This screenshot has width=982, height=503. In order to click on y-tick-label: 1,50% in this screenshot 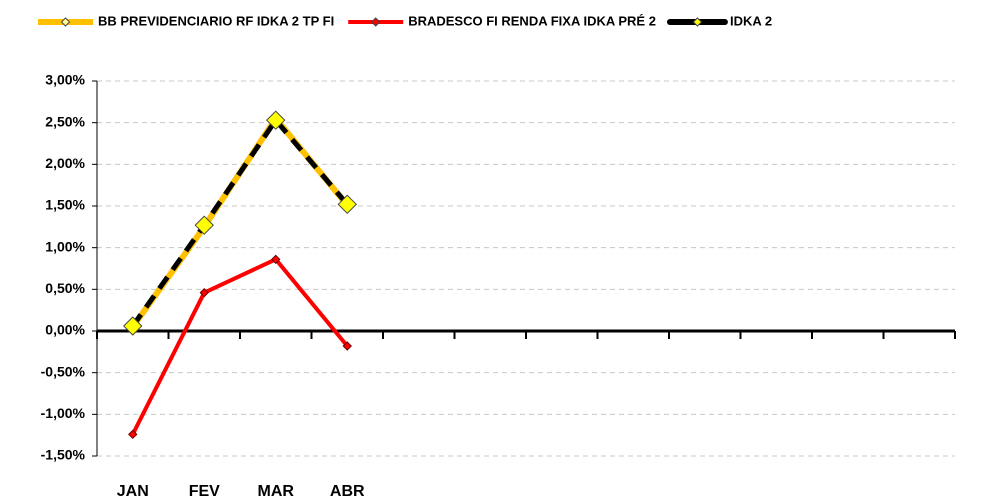, I will do `click(65, 205)`.